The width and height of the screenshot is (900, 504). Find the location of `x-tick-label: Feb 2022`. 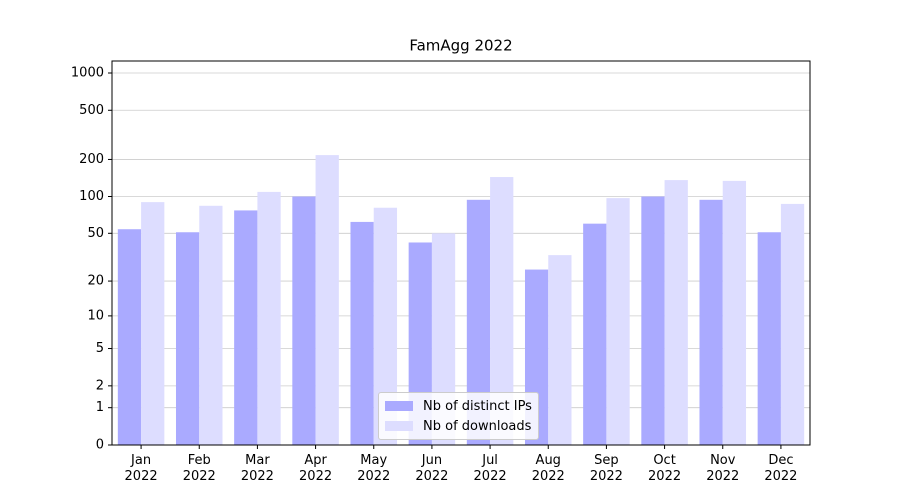

x-tick-label: Feb 2022 is located at coordinates (199, 468).